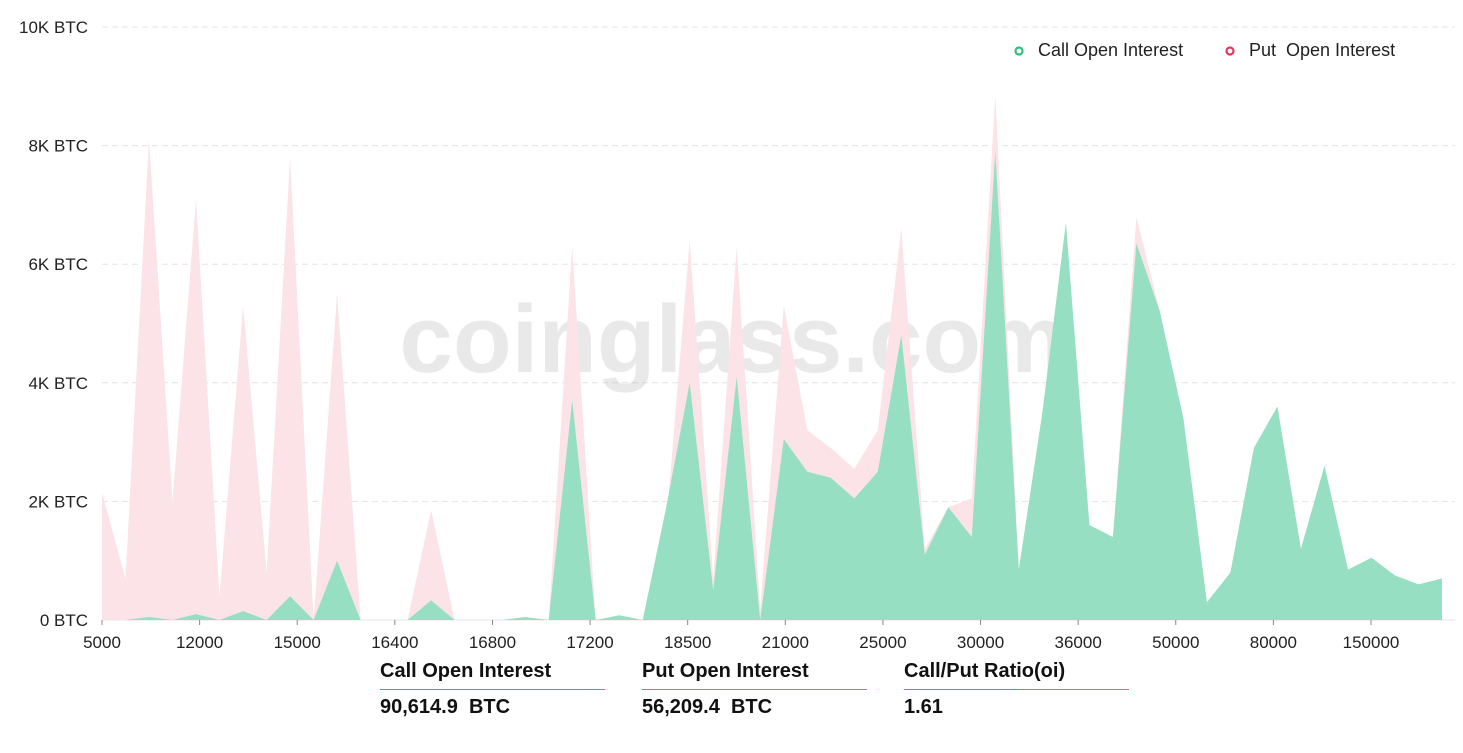 The image size is (1463, 753). Describe the element at coordinates (53, 324) in the screenshot. I see `y-axis-ticks: 0 BTC 2K BTC 4K BTC 6K BTC 8K BTC 10K BTC` at that location.